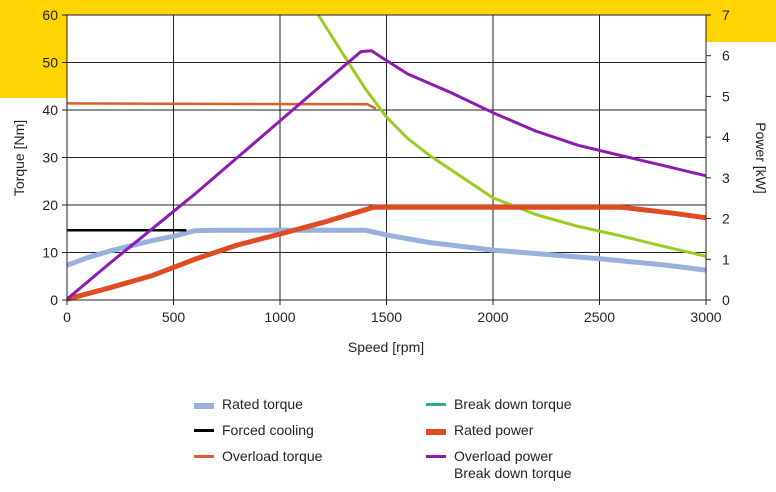 Image resolution: width=776 pixels, height=492 pixels. I want to click on y-right-tick-label: 0, so click(726, 300).